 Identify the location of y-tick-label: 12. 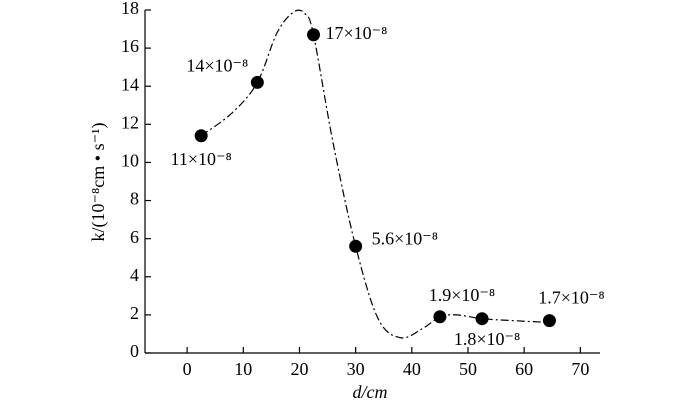
(130, 122).